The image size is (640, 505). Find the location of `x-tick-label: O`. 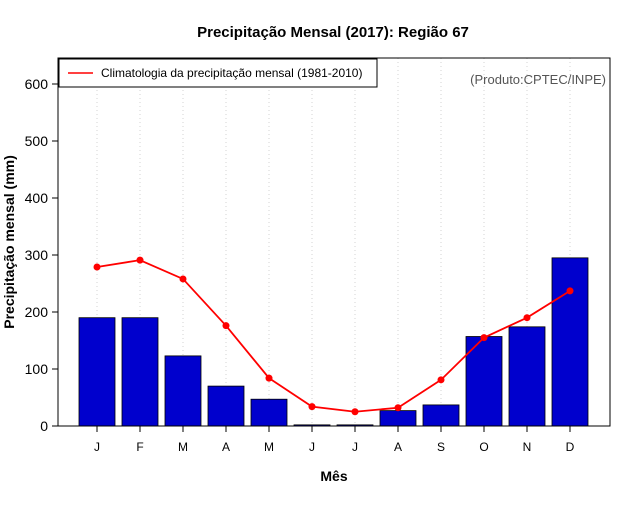

x-tick-label: O is located at coordinates (483, 447).